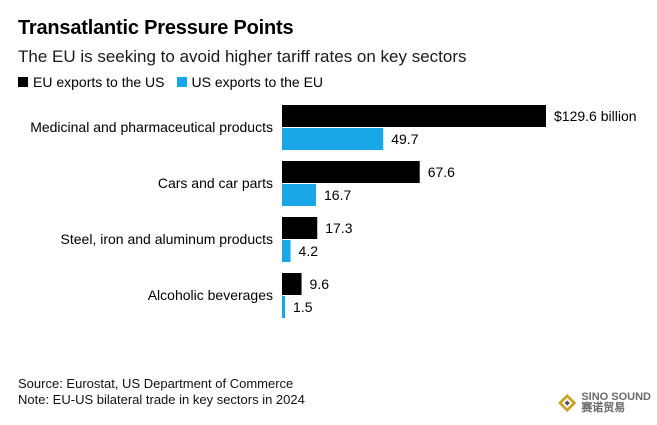 This screenshot has width=657, height=425. I want to click on watermark-line2: 赛诺贸易, so click(603, 408).